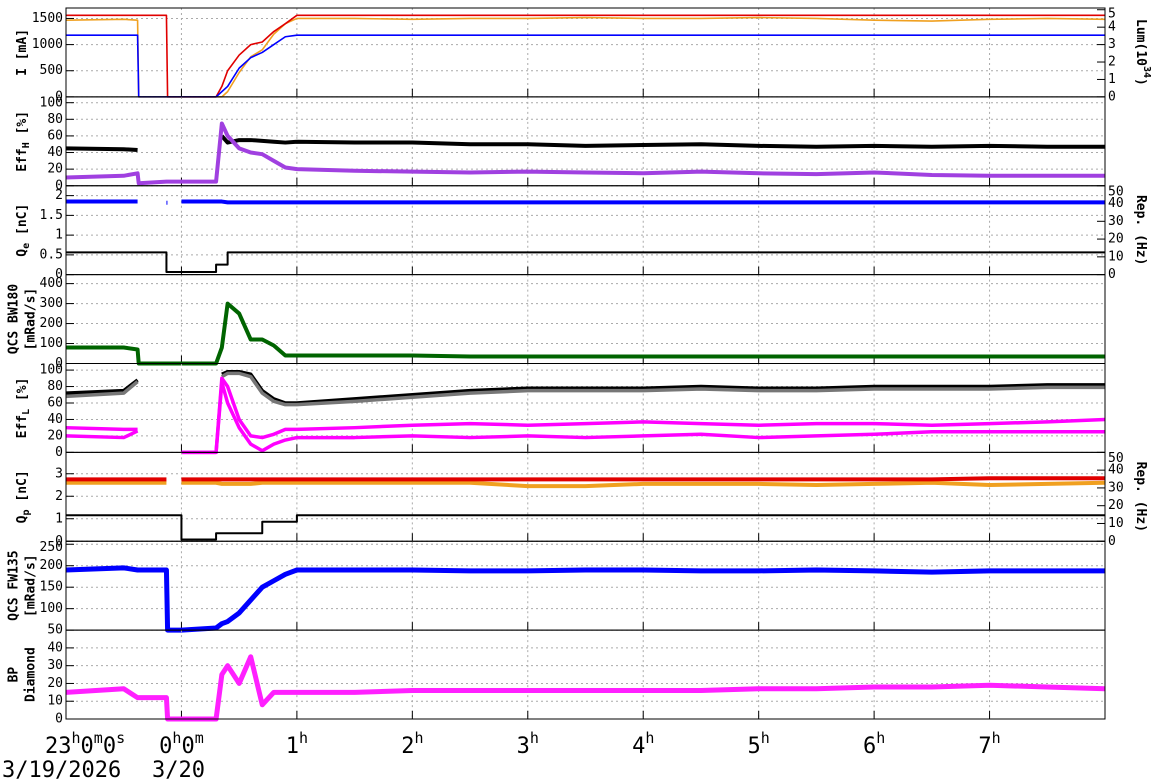 The height and width of the screenshot is (782, 1172). Describe the element at coordinates (55, 630) in the screenshot. I see `y-tick-label: 50` at that location.